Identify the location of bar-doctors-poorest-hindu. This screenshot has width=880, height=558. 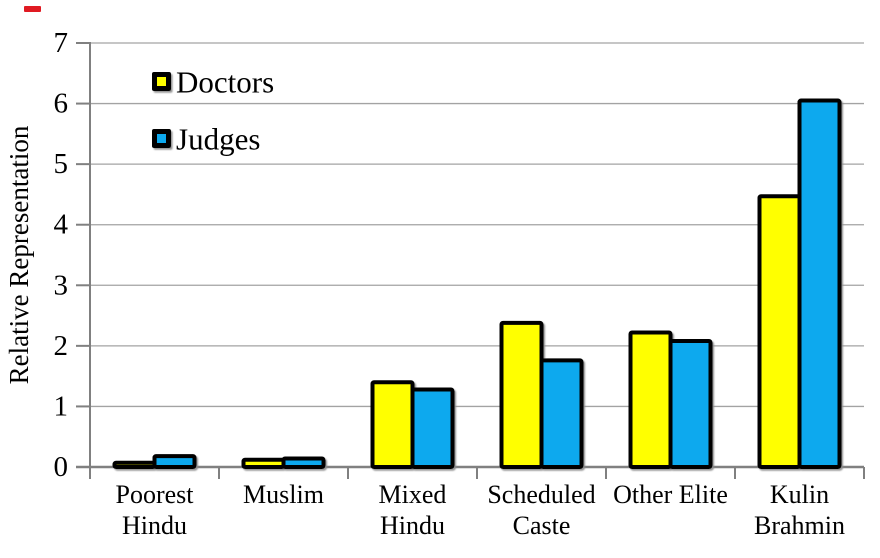
(134, 465).